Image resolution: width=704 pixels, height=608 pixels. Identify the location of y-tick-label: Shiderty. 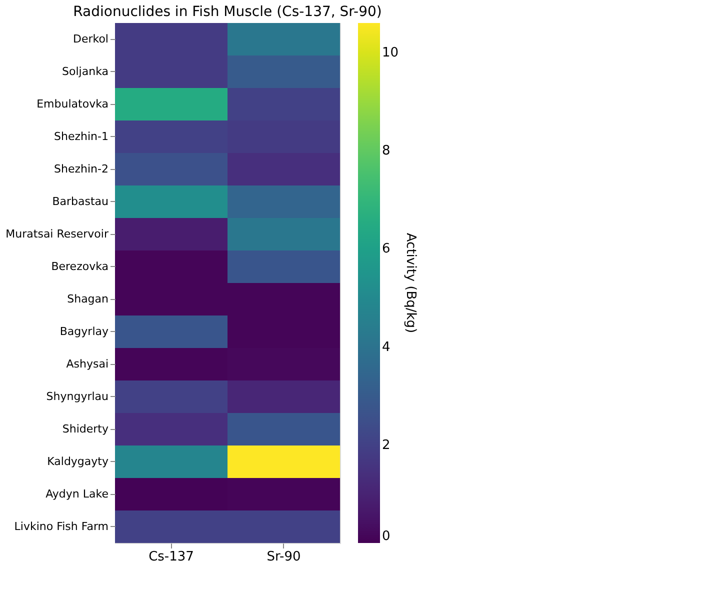
(85, 429).